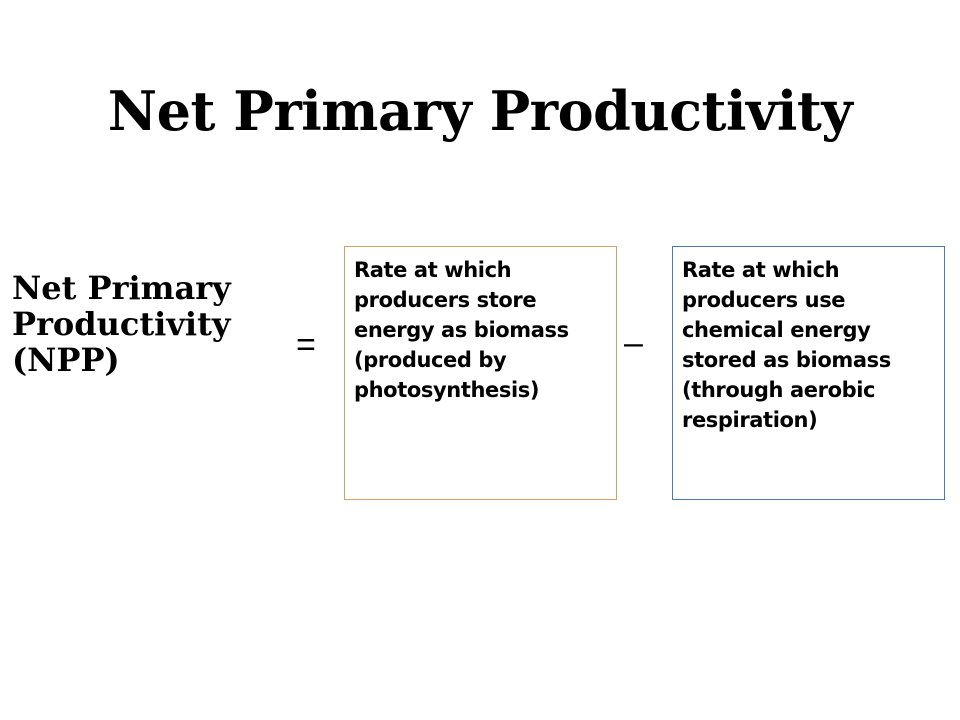 The width and height of the screenshot is (960, 720). I want to click on respiration-box-line: respiration), so click(750, 420).